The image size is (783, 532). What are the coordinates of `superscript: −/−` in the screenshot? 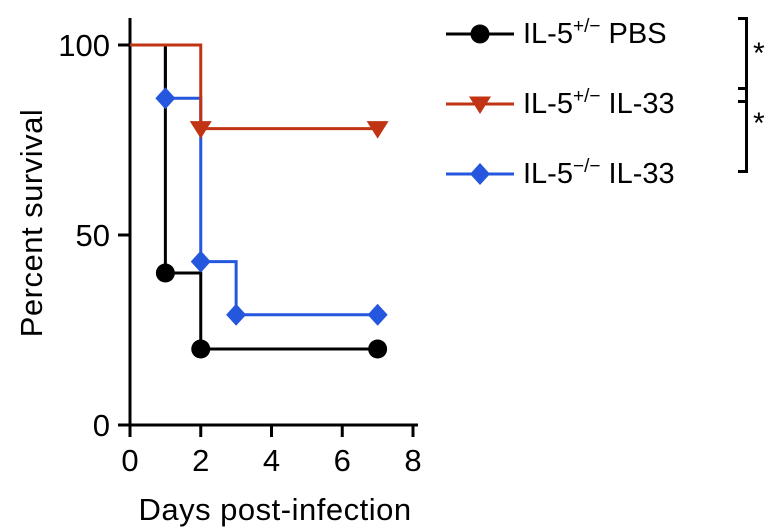 It's located at (586, 167).